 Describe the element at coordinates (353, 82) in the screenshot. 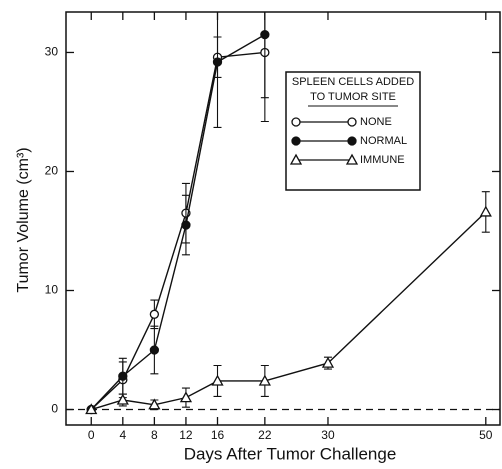

I see `legend-title: SPLEEN CELLS ADDED` at that location.